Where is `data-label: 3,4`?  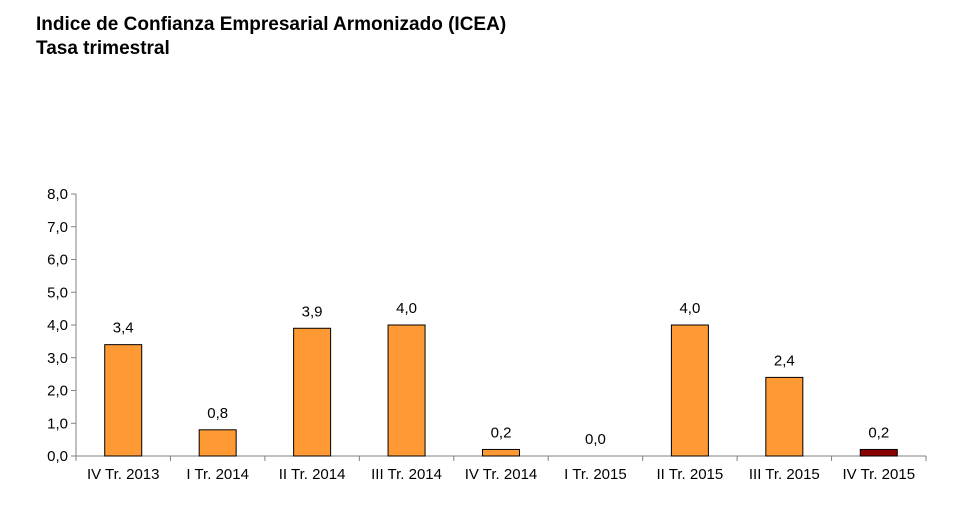 data-label: 3,4 is located at coordinates (123, 328).